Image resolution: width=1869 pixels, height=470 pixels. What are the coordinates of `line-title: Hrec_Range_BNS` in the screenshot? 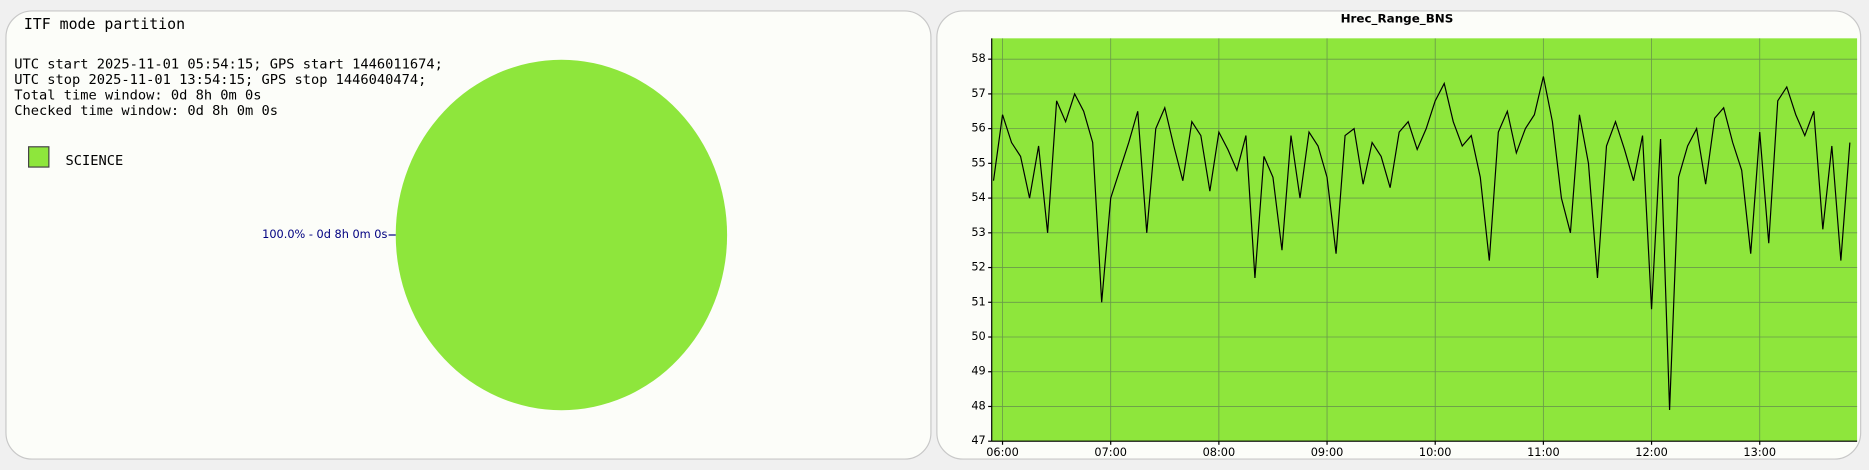 It's located at (1397, 19).